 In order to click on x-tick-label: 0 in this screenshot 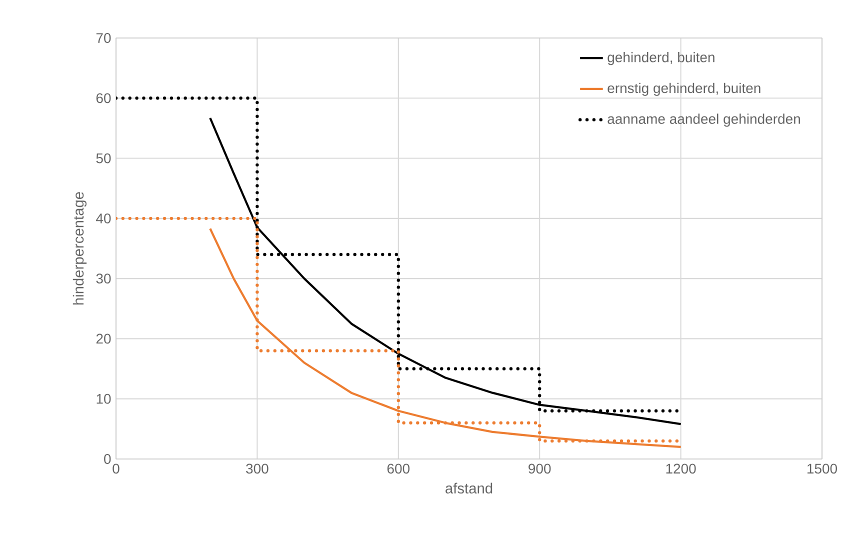, I will do `click(116, 469)`.